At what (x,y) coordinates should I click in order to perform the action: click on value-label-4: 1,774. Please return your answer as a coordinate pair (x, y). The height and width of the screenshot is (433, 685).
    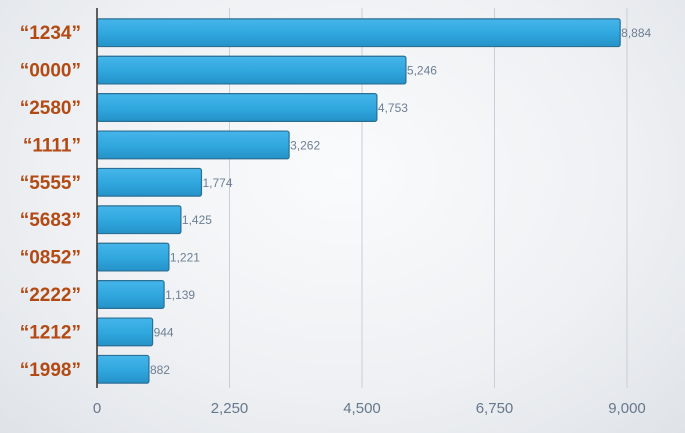
    Looking at the image, I should click on (217, 183).